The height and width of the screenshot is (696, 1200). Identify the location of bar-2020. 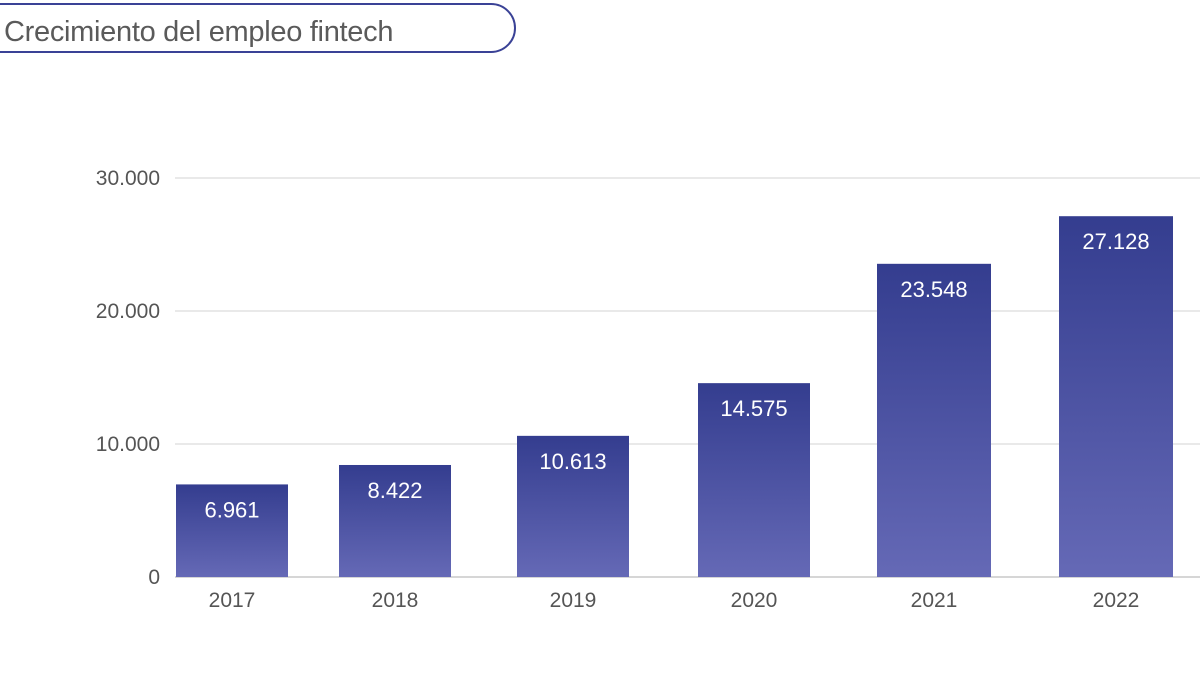
(754, 480).